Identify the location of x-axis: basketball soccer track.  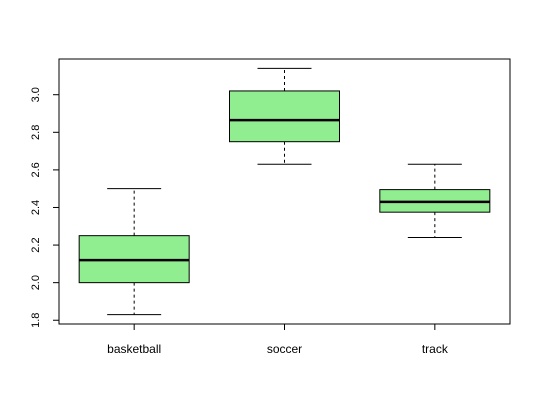
(278, 339).